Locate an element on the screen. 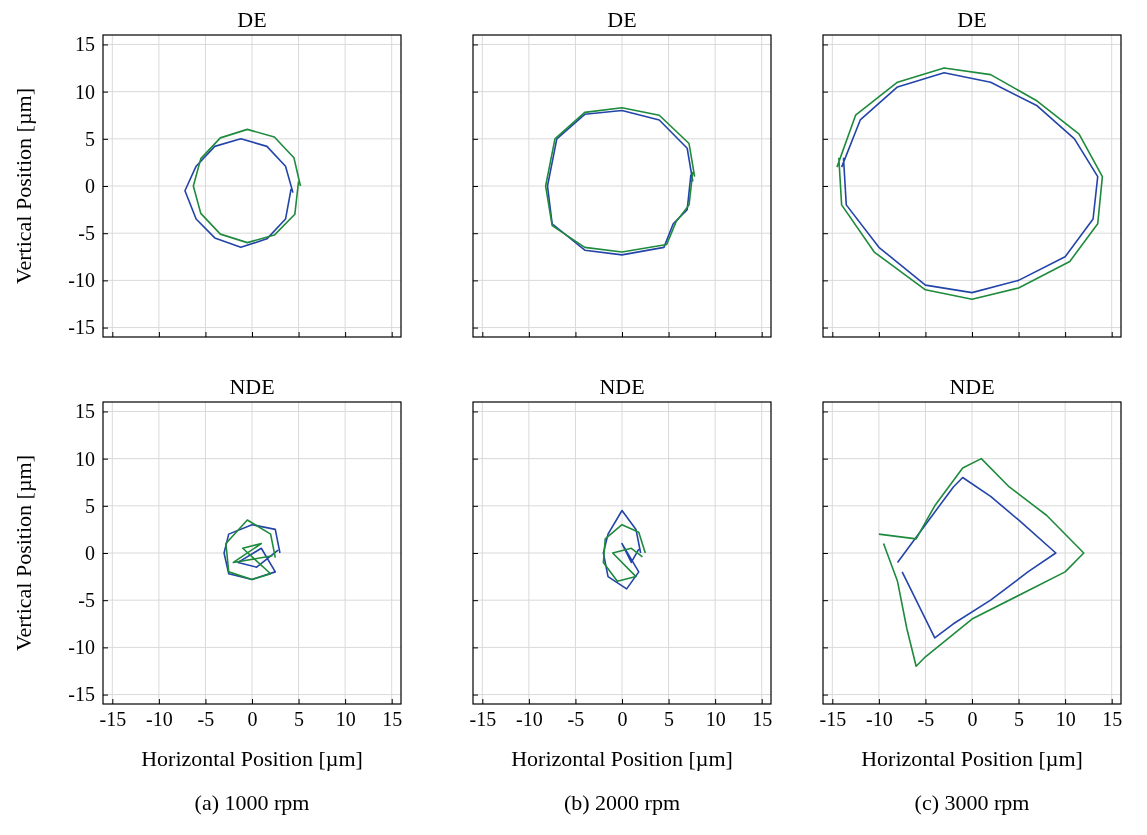 The width and height of the screenshot is (1147, 835). text: (c) 3000 rpm is located at coordinates (972, 802).